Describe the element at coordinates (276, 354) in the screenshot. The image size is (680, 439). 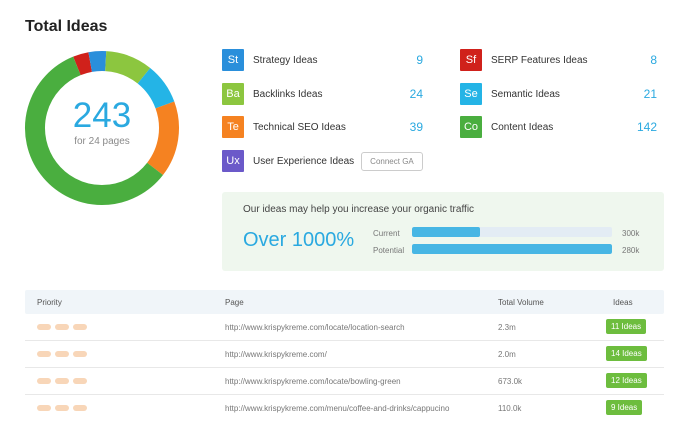
I see `page-url: http://www.krispykreme.com/` at that location.